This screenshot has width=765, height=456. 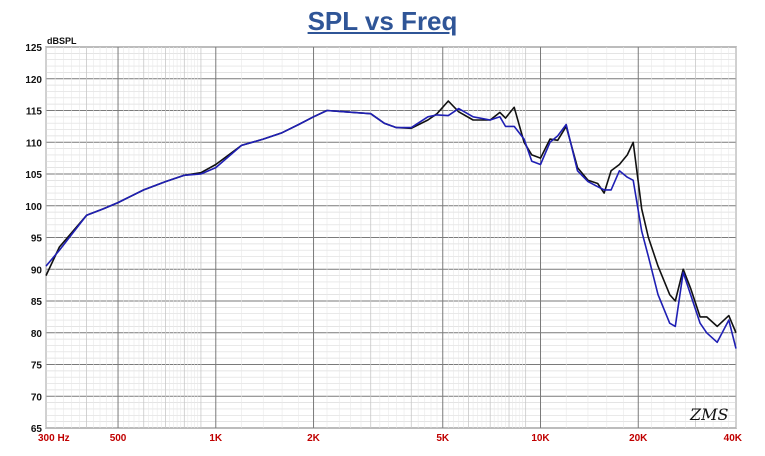 I want to click on y-tick-label: 115, so click(x=34, y=112).